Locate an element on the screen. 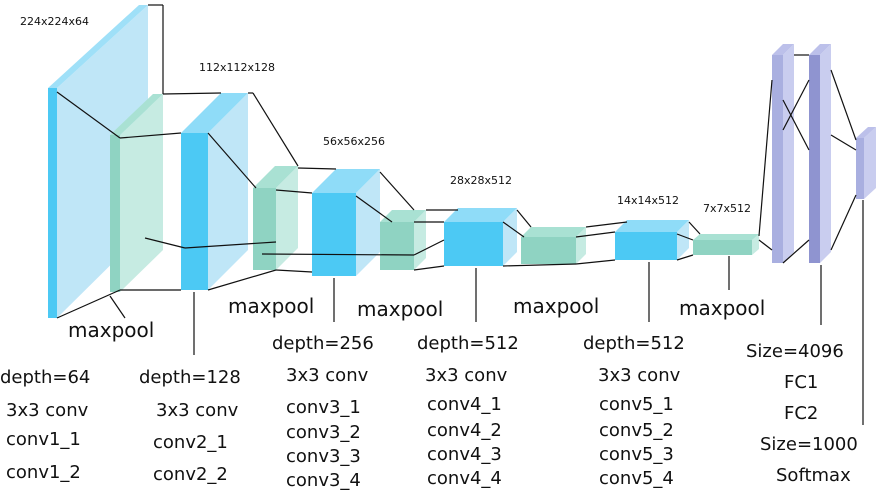 The height and width of the screenshot is (492, 885). dimension-label-7x7x512: 7x7x512 is located at coordinates (727, 208).